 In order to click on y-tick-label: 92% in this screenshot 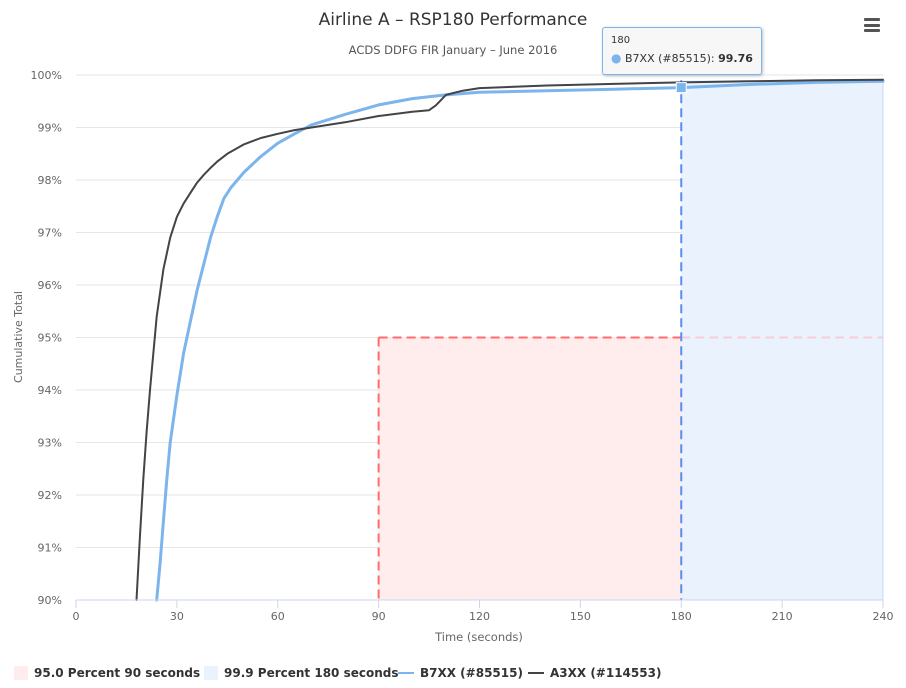, I will do `click(50, 495)`.